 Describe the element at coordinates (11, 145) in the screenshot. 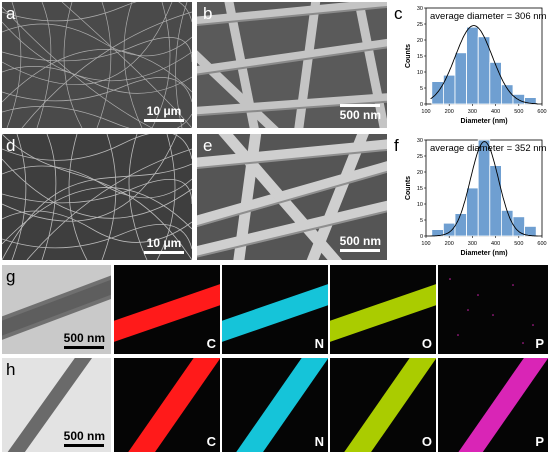

I see `panel-label-d: d` at that location.